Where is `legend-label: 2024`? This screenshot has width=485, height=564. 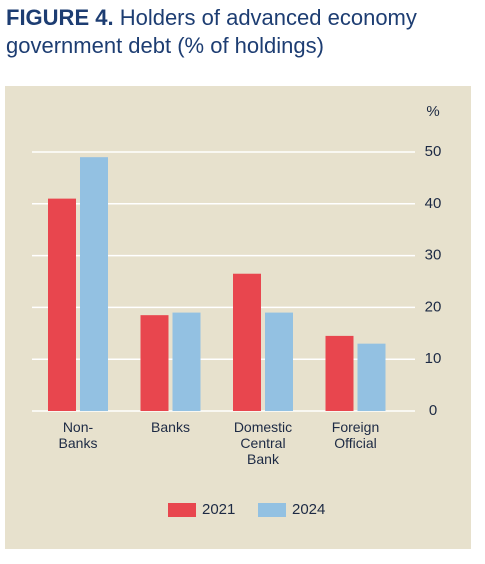
legend-label: 2024 is located at coordinates (308, 509).